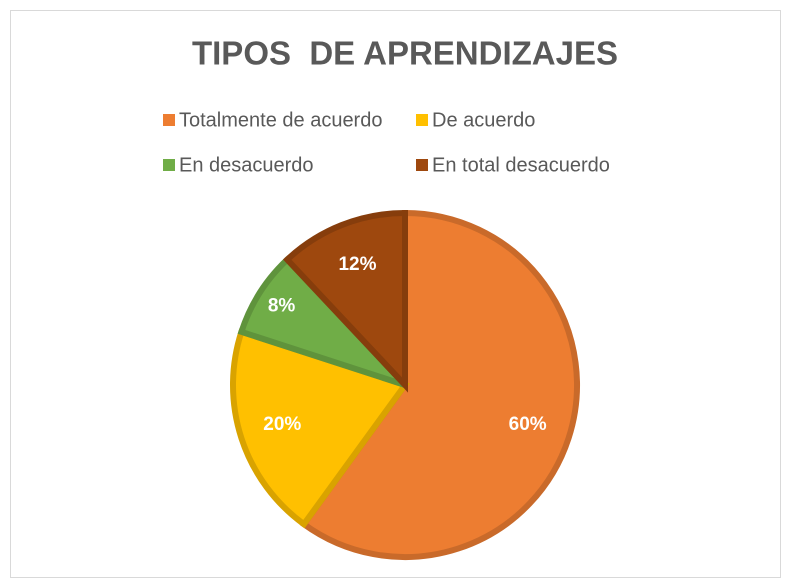 The width and height of the screenshot is (792, 583). I want to click on data-label: 12%, so click(357, 264).